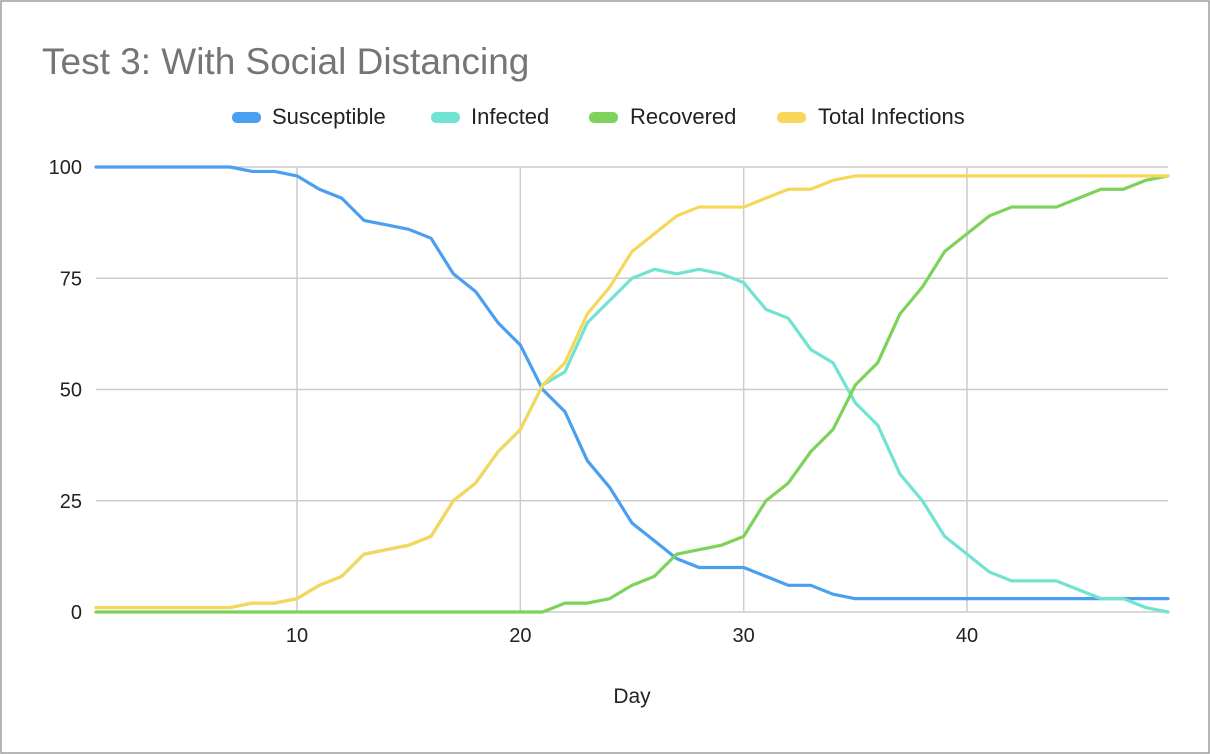 This screenshot has width=1210, height=754. I want to click on legend-label-infected: Infected, so click(510, 116).